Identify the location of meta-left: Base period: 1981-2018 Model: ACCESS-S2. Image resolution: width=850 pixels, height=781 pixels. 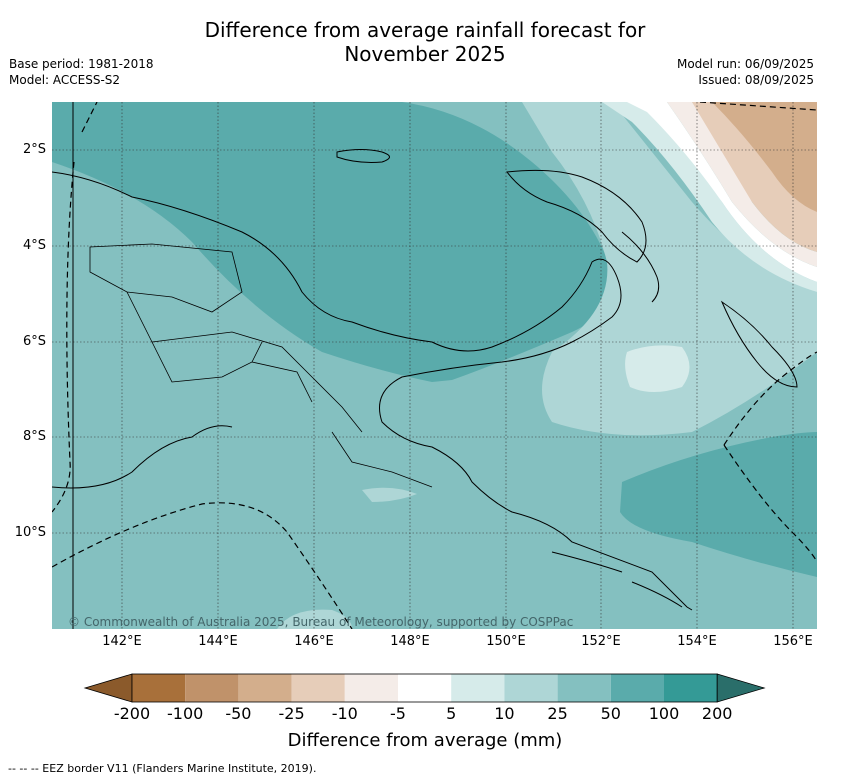
(81, 72).